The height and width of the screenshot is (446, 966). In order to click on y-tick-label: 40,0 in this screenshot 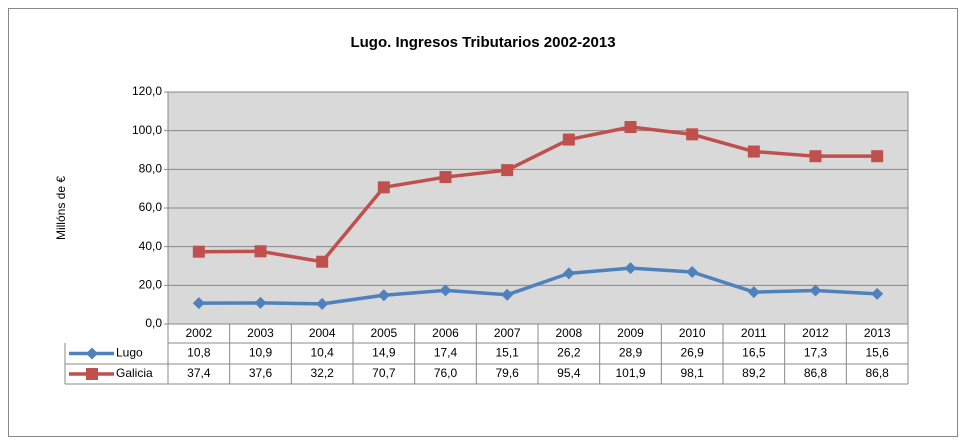, I will do `click(151, 246)`.